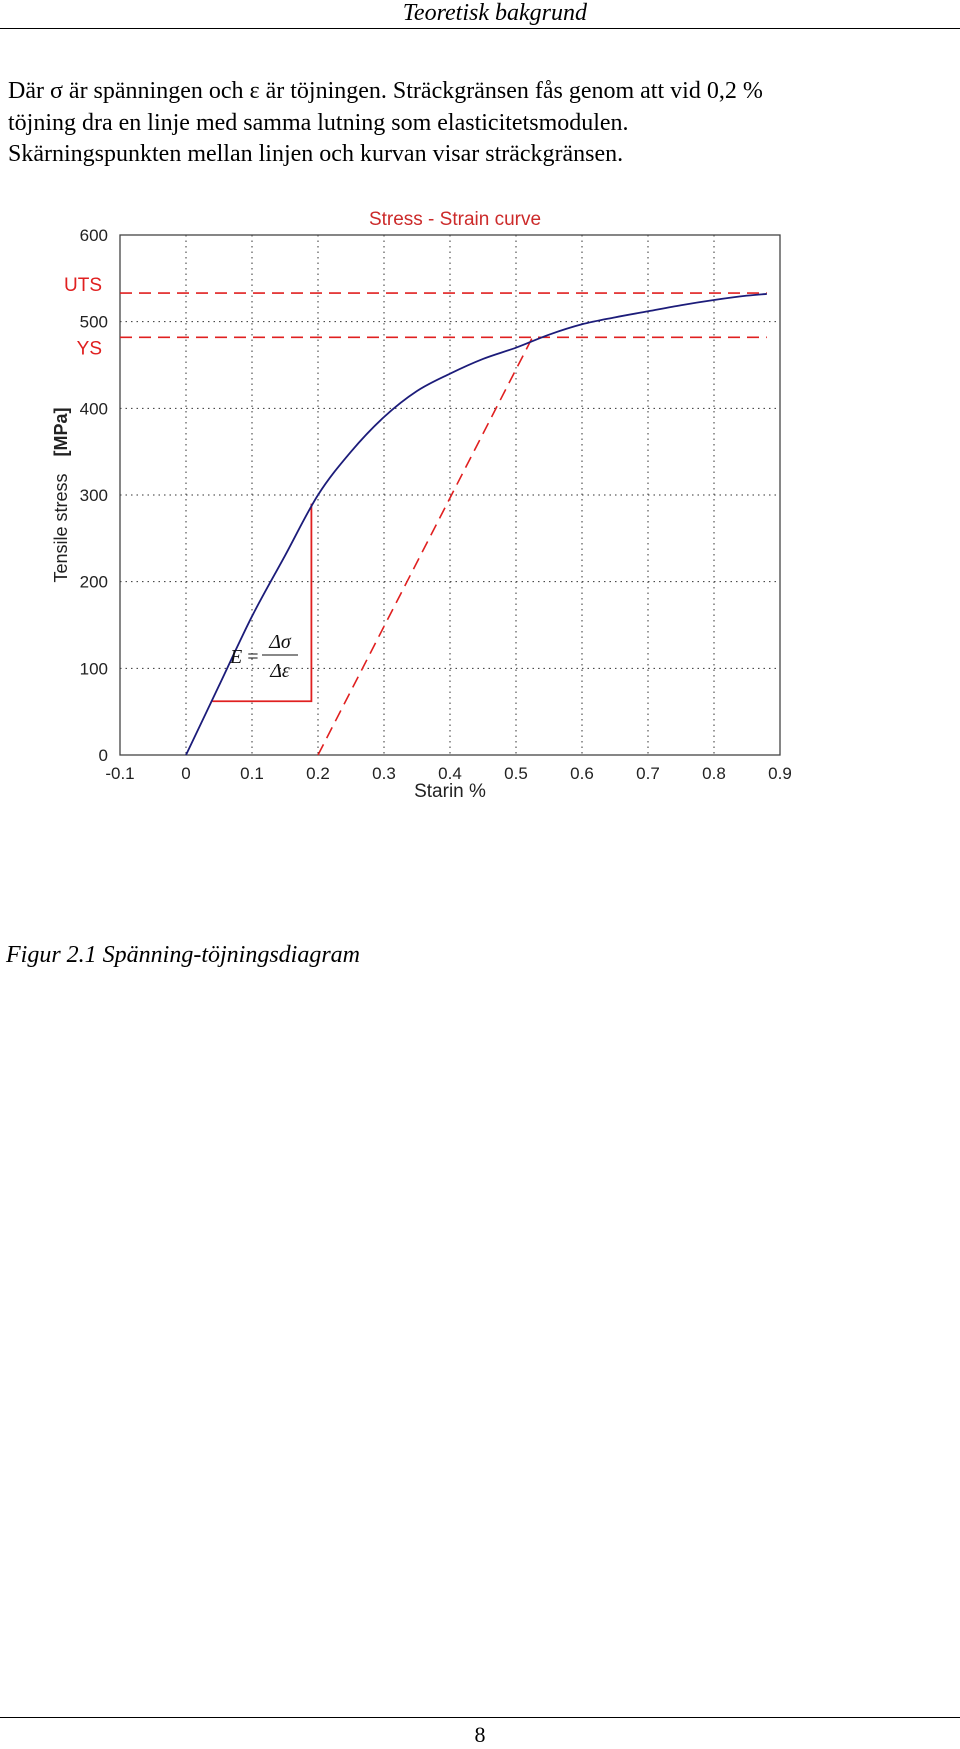 The width and height of the screenshot is (960, 1749). Describe the element at coordinates (119, 773) in the screenshot. I see `x-tick-label: -0.1` at that location.